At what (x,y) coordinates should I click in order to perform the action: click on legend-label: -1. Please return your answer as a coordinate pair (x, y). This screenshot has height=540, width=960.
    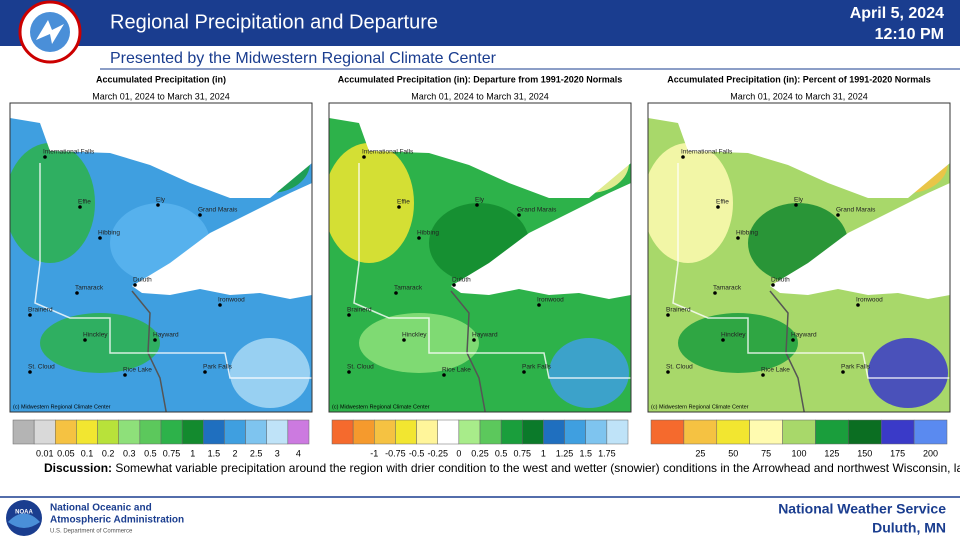
    Looking at the image, I should click on (374, 453).